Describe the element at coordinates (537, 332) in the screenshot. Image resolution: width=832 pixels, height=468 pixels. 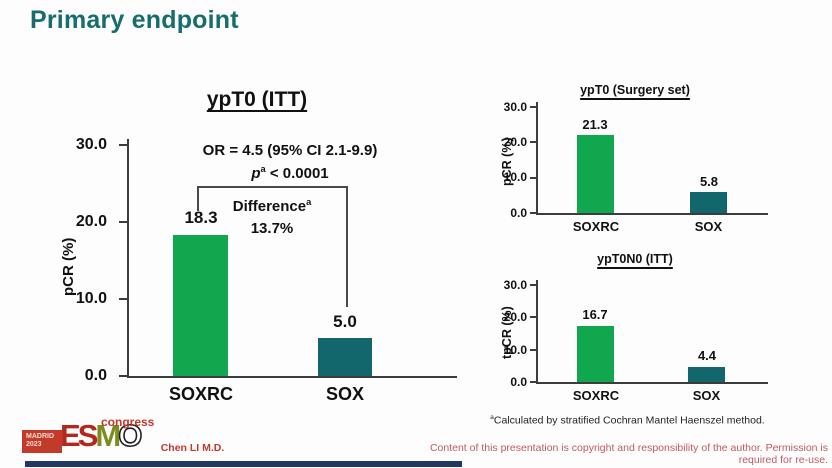
I see `tpcr-y-axis-line` at that location.